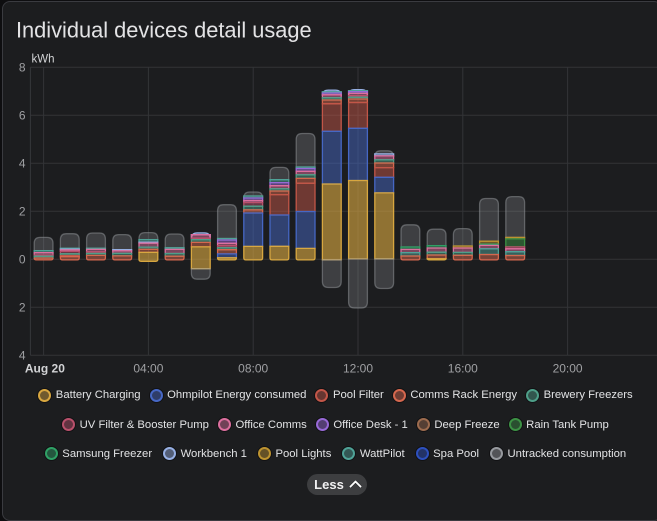 The image size is (657, 521). I want to click on svg-text: Aug 20, so click(45, 369).